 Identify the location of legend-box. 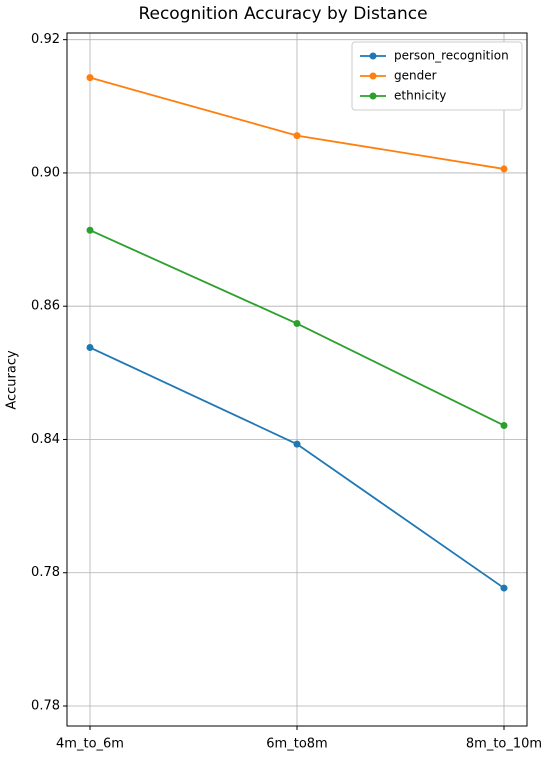
(437, 76).